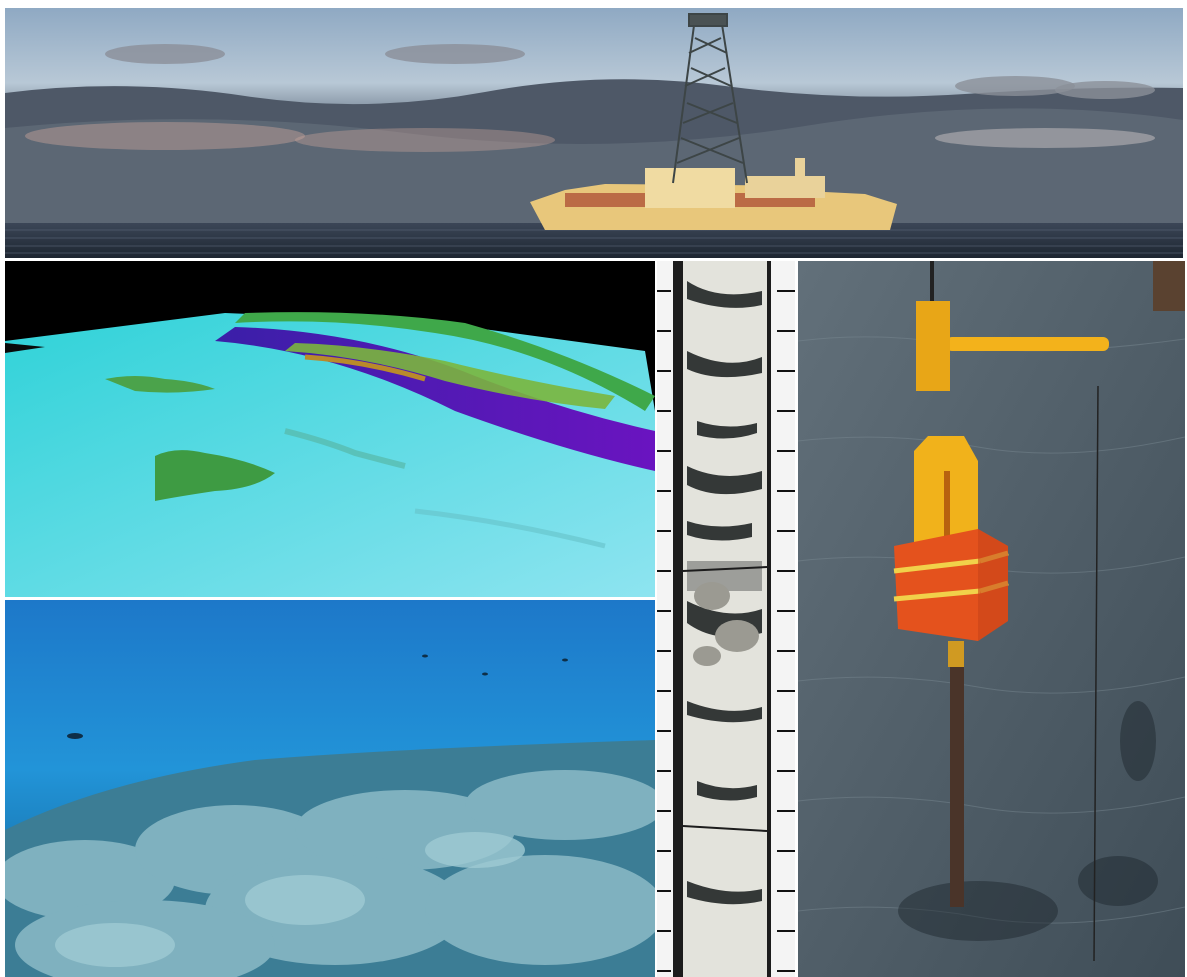 The height and width of the screenshot is (977, 1187). I want to click on sediment-core-photo, so click(726, 619).